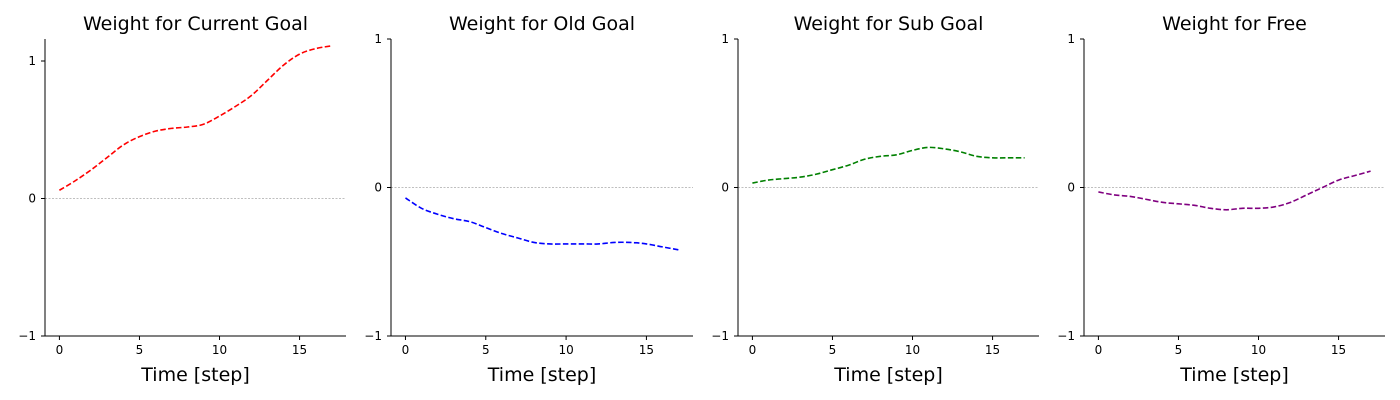 The width and height of the screenshot is (1400, 400). Describe the element at coordinates (889, 24) in the screenshot. I see `chart-title: Weight for Sub Goal` at that location.